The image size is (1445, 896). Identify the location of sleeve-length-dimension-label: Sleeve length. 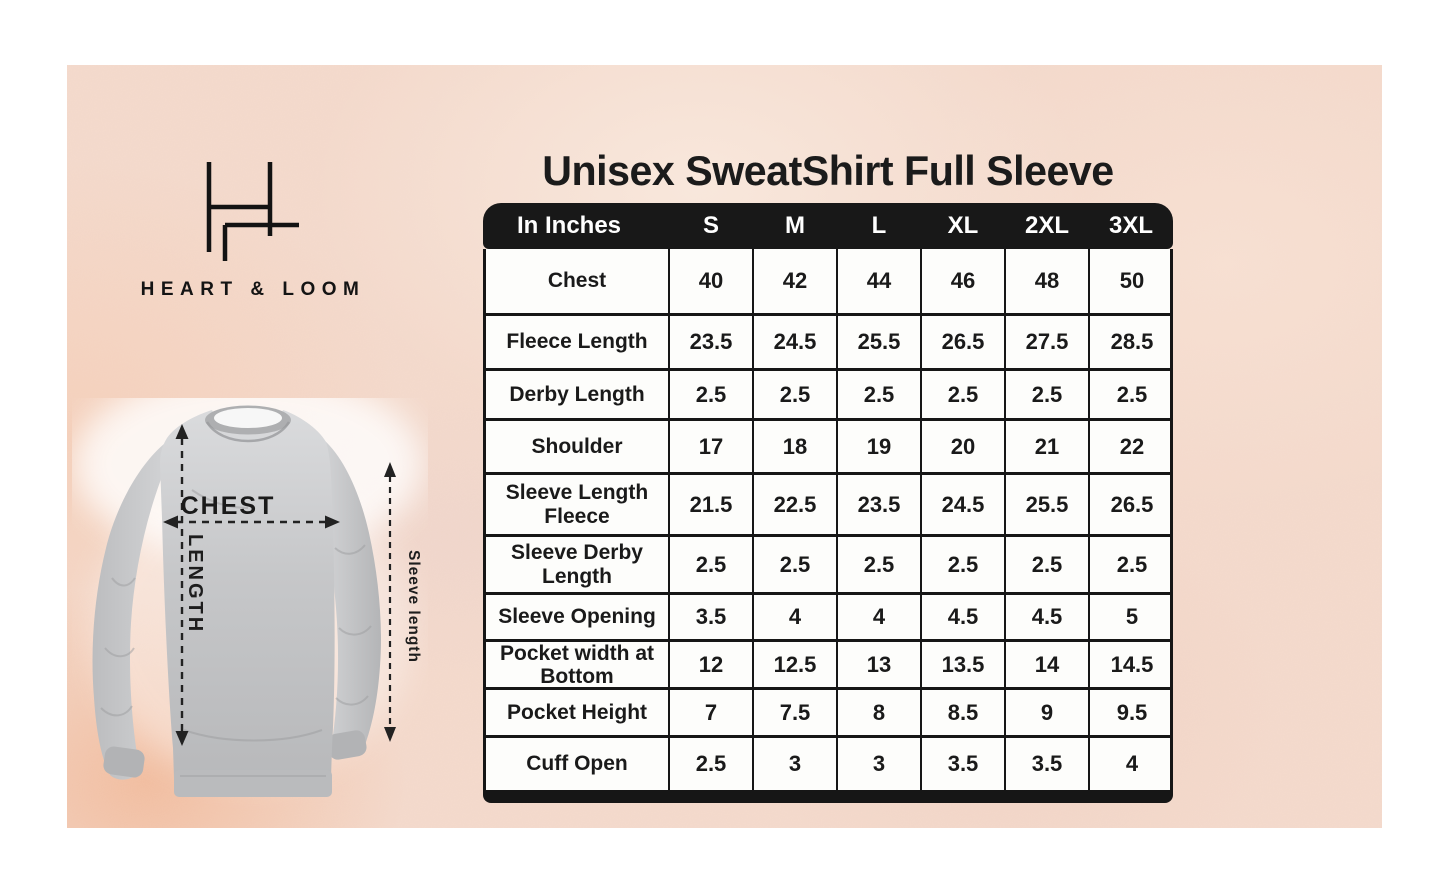
(413, 606).